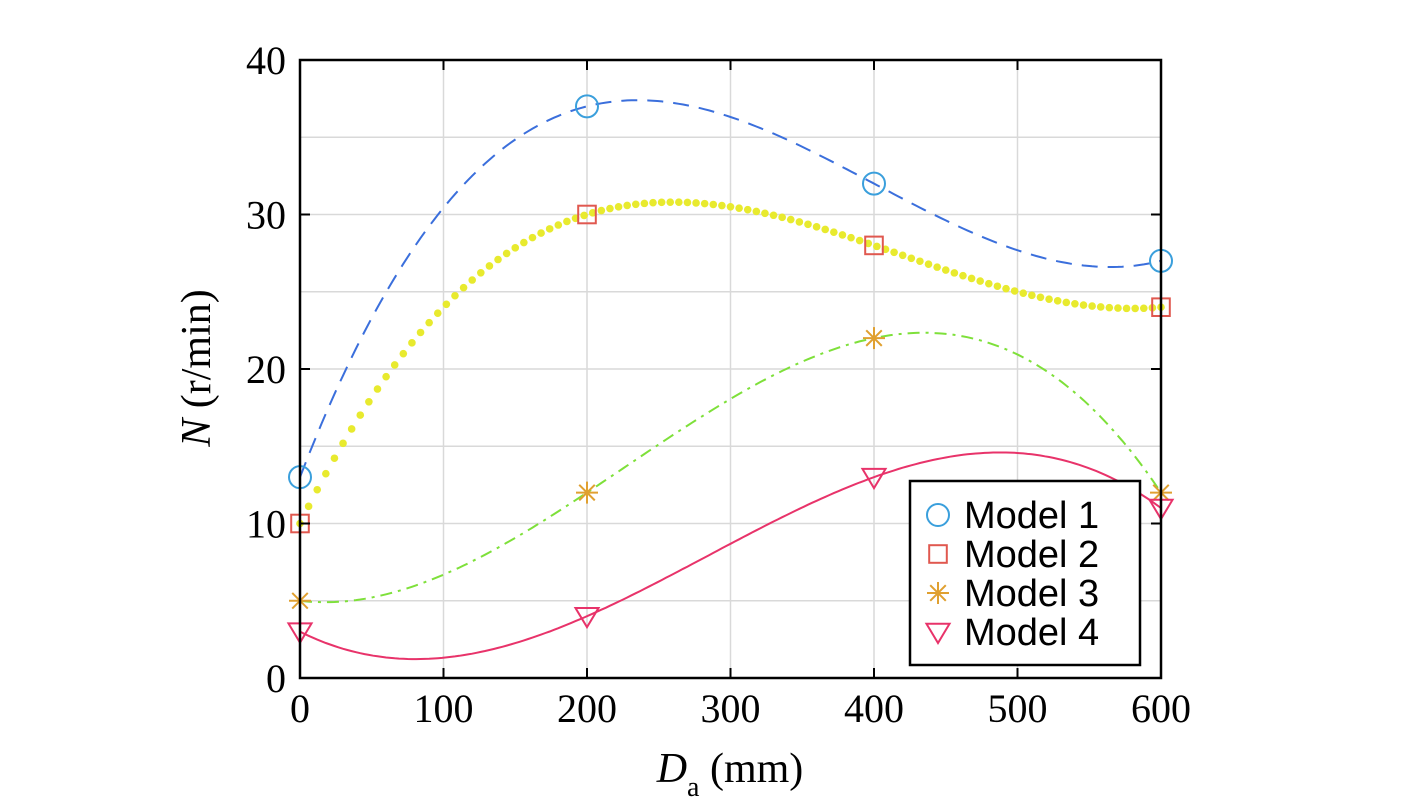 Image resolution: width=1418 pixels, height=812 pixels. Describe the element at coordinates (1161, 708) in the screenshot. I see `x-tick-label: 600` at that location.